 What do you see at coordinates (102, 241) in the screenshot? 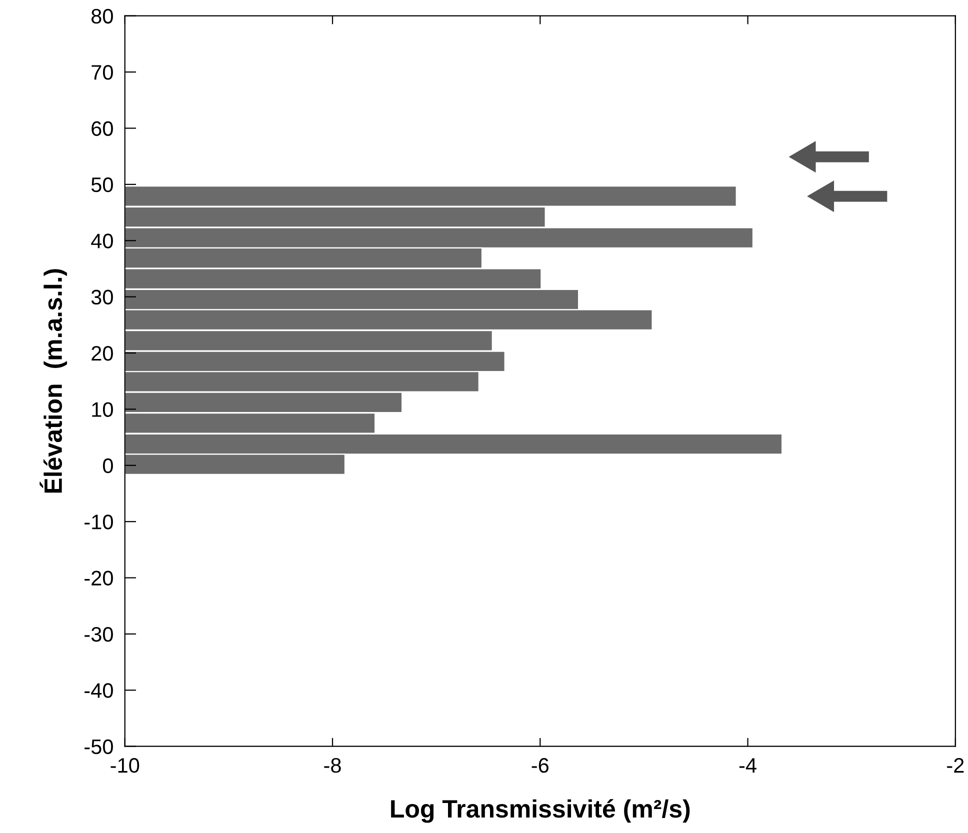
I see `y-tick-label: 40` at bounding box center [102, 241].